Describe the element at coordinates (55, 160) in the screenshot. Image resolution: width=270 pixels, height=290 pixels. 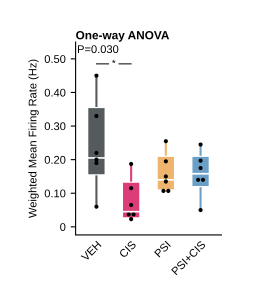
I see `y-tick-label: 0.20` at that location.